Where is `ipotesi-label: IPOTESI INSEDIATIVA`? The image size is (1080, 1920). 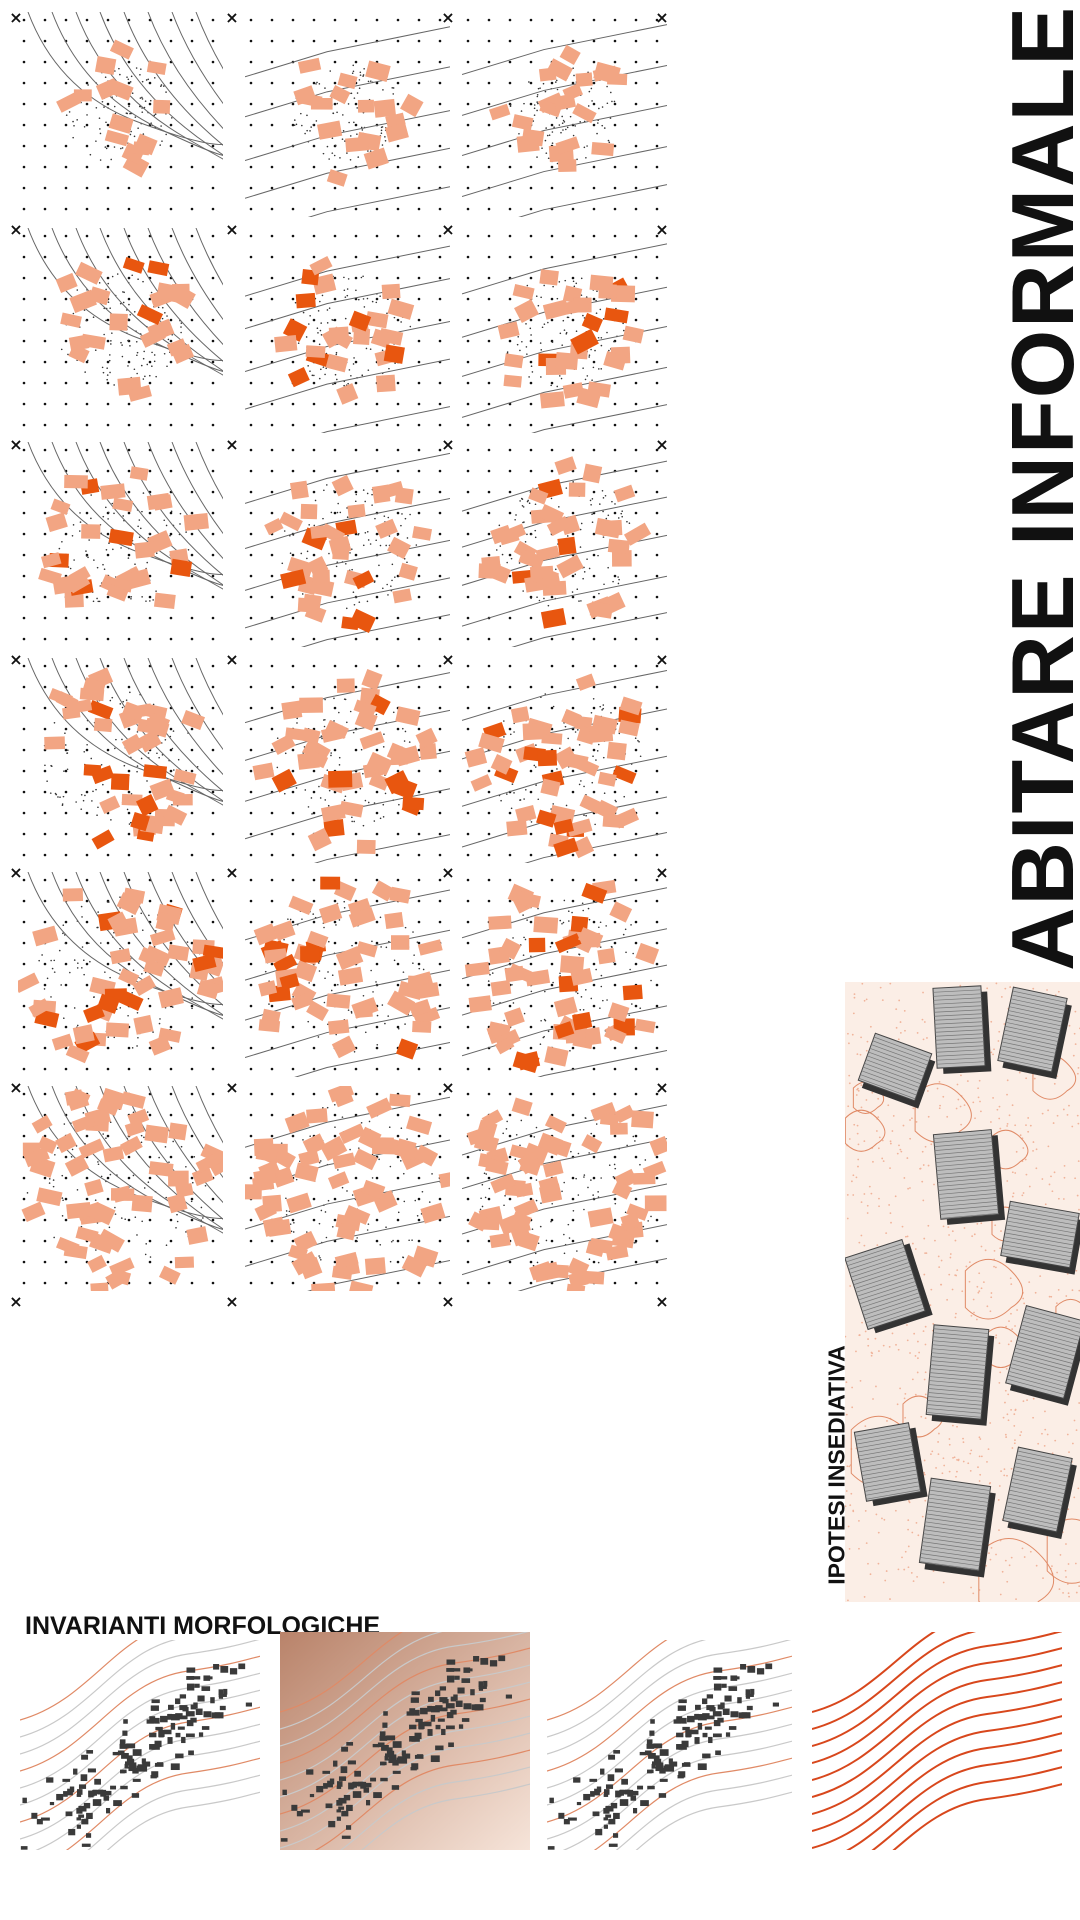 ipotesi-label: IPOTESI INSEDIATIVA is located at coordinates (836, 1465).